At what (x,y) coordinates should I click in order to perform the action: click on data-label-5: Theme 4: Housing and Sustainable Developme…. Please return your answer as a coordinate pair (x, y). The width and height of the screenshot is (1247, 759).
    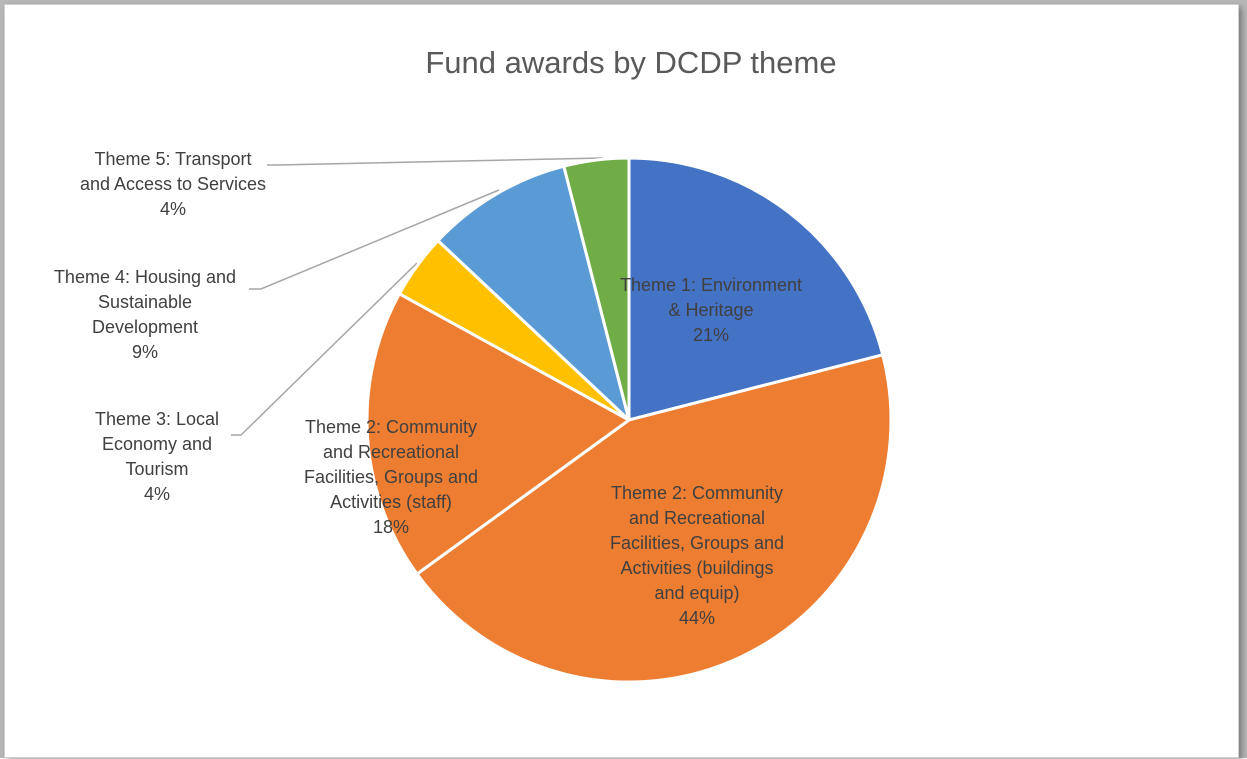
    Looking at the image, I should click on (145, 314).